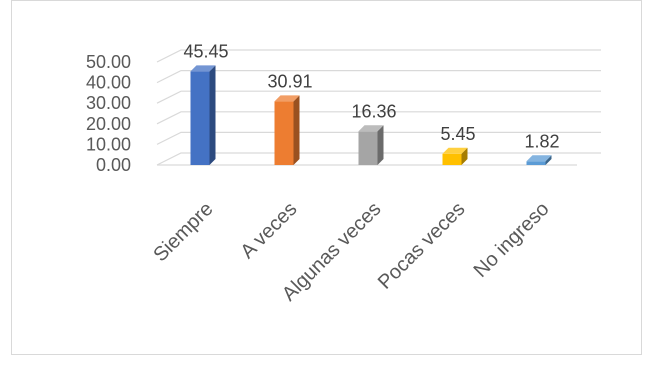 This screenshot has height=367, width=654. I want to click on category-label: A veces, so click(268, 230).